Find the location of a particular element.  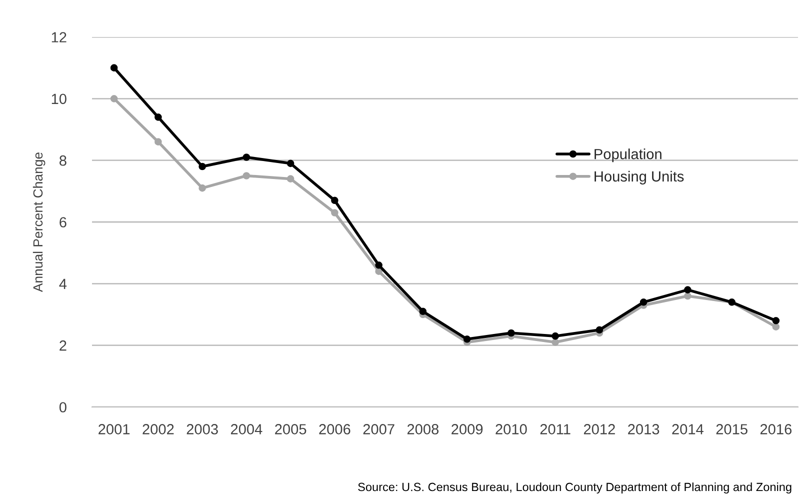

x-tick-label: 2007 is located at coordinates (378, 429).